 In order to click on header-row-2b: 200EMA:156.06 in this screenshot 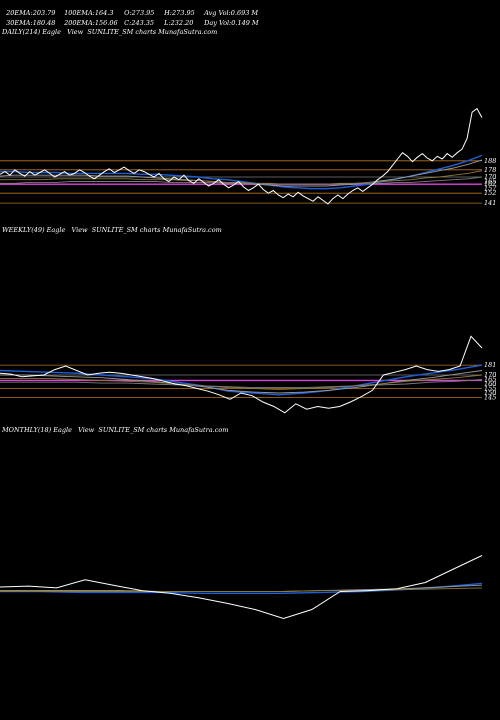, I will do `click(89, 19)`.